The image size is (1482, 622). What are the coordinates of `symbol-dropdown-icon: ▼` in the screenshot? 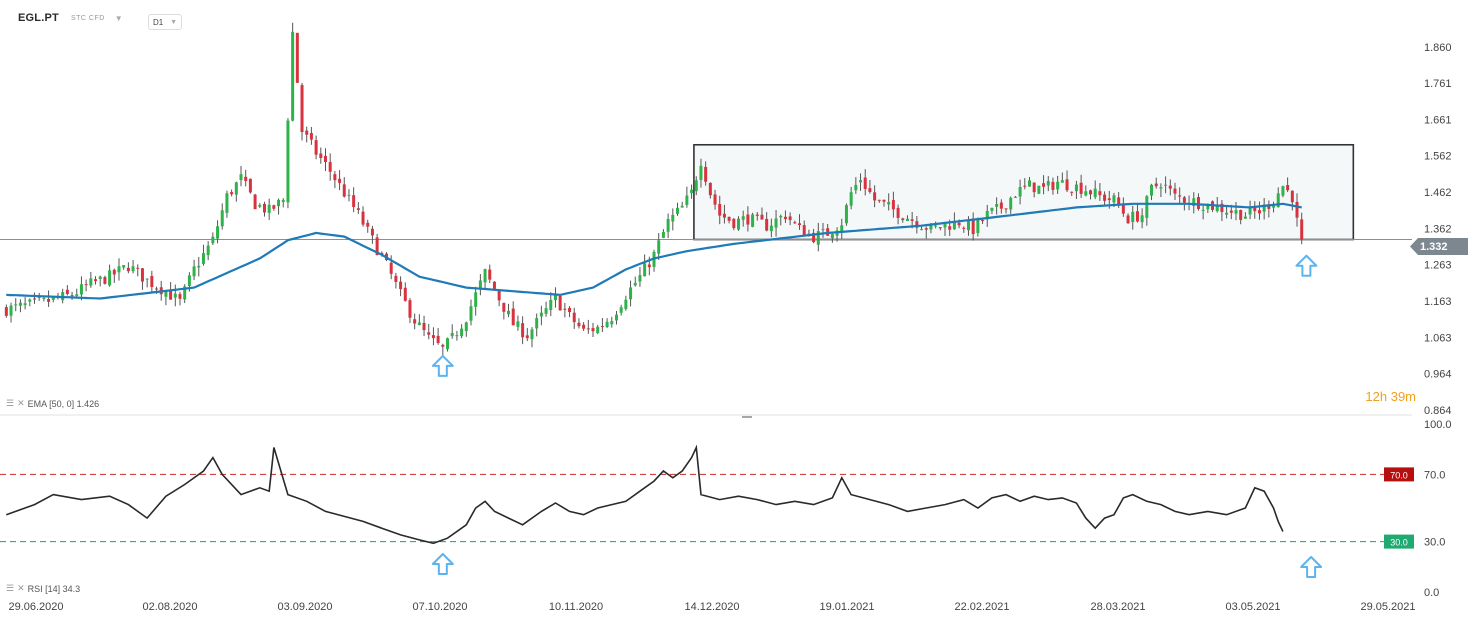 It's located at (118, 18).